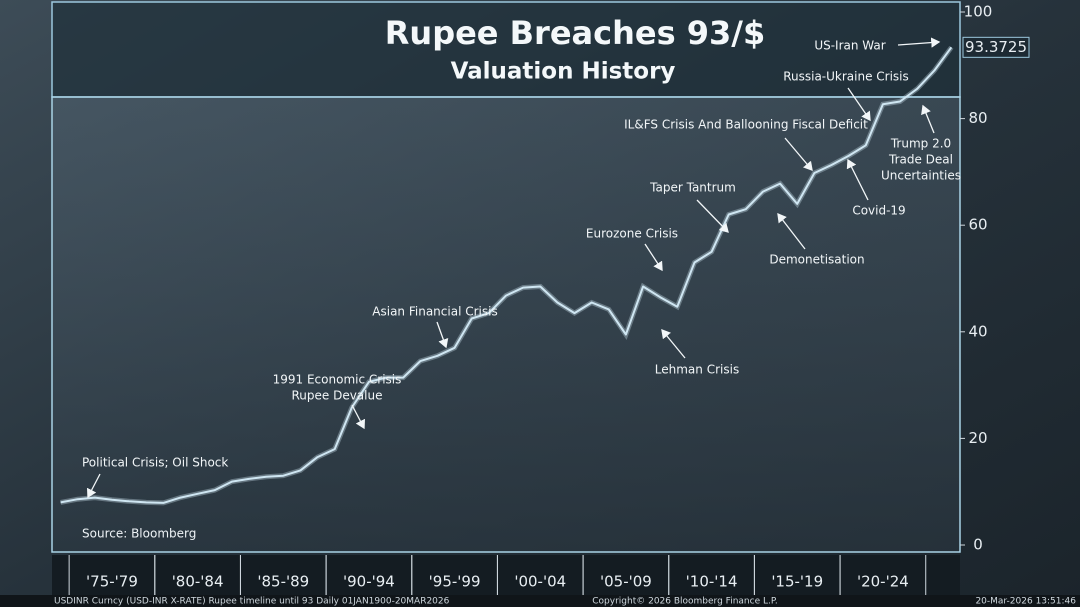  I want to click on annotation: Covid-19, so click(878, 211).